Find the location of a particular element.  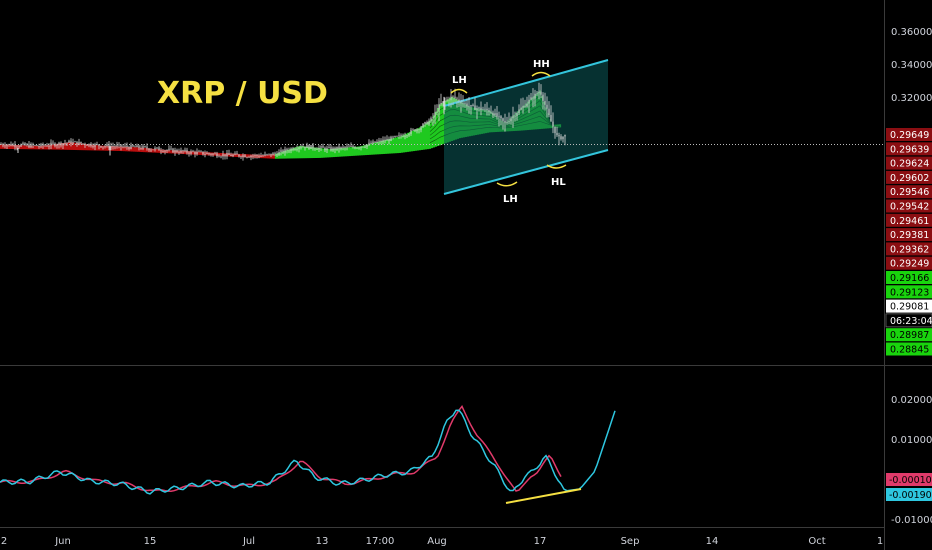

time-tick: Aug is located at coordinates (437, 541).